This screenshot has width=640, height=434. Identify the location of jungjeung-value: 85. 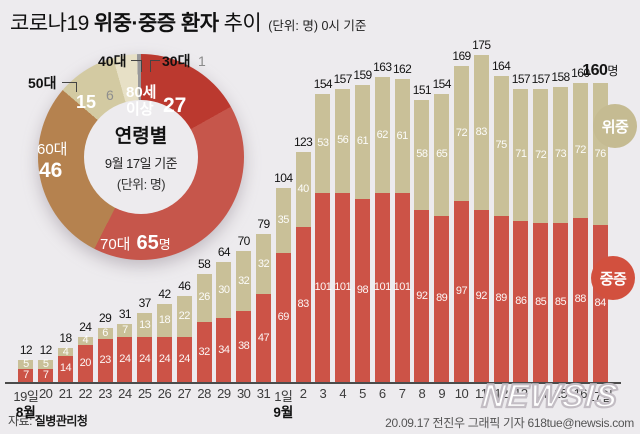
(541, 302).